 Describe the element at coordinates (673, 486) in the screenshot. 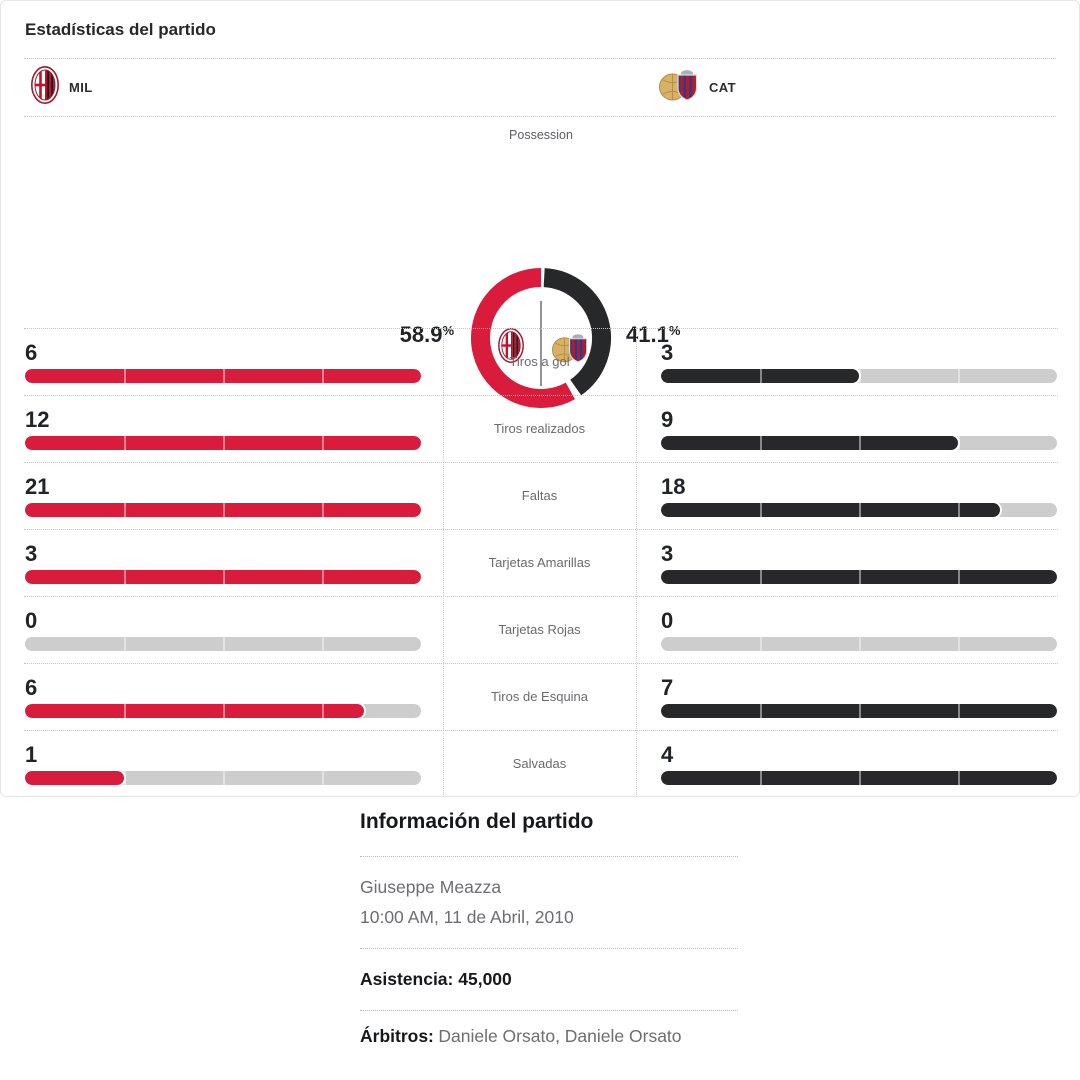

I see `away-stat-value: 18` at that location.